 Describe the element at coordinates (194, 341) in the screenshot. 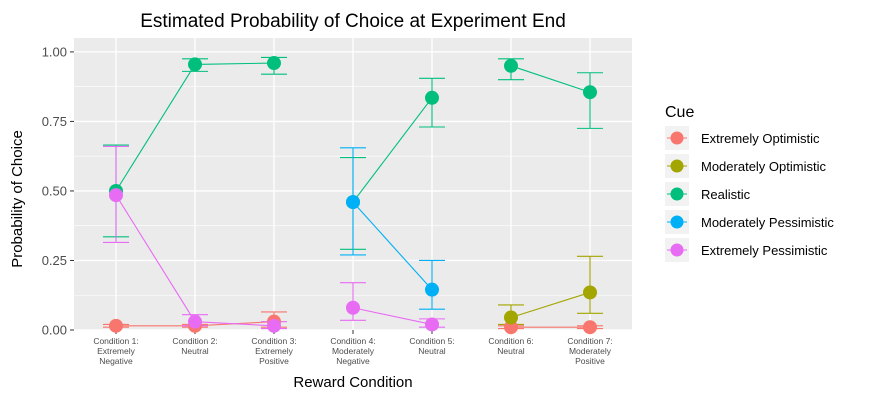

I see `x-tick-label-line: Condition 2:` at that location.